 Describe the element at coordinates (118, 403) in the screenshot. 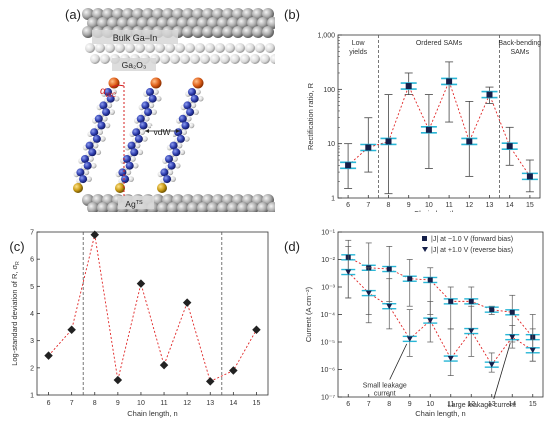

I see `x-tick-label: 9` at that location.